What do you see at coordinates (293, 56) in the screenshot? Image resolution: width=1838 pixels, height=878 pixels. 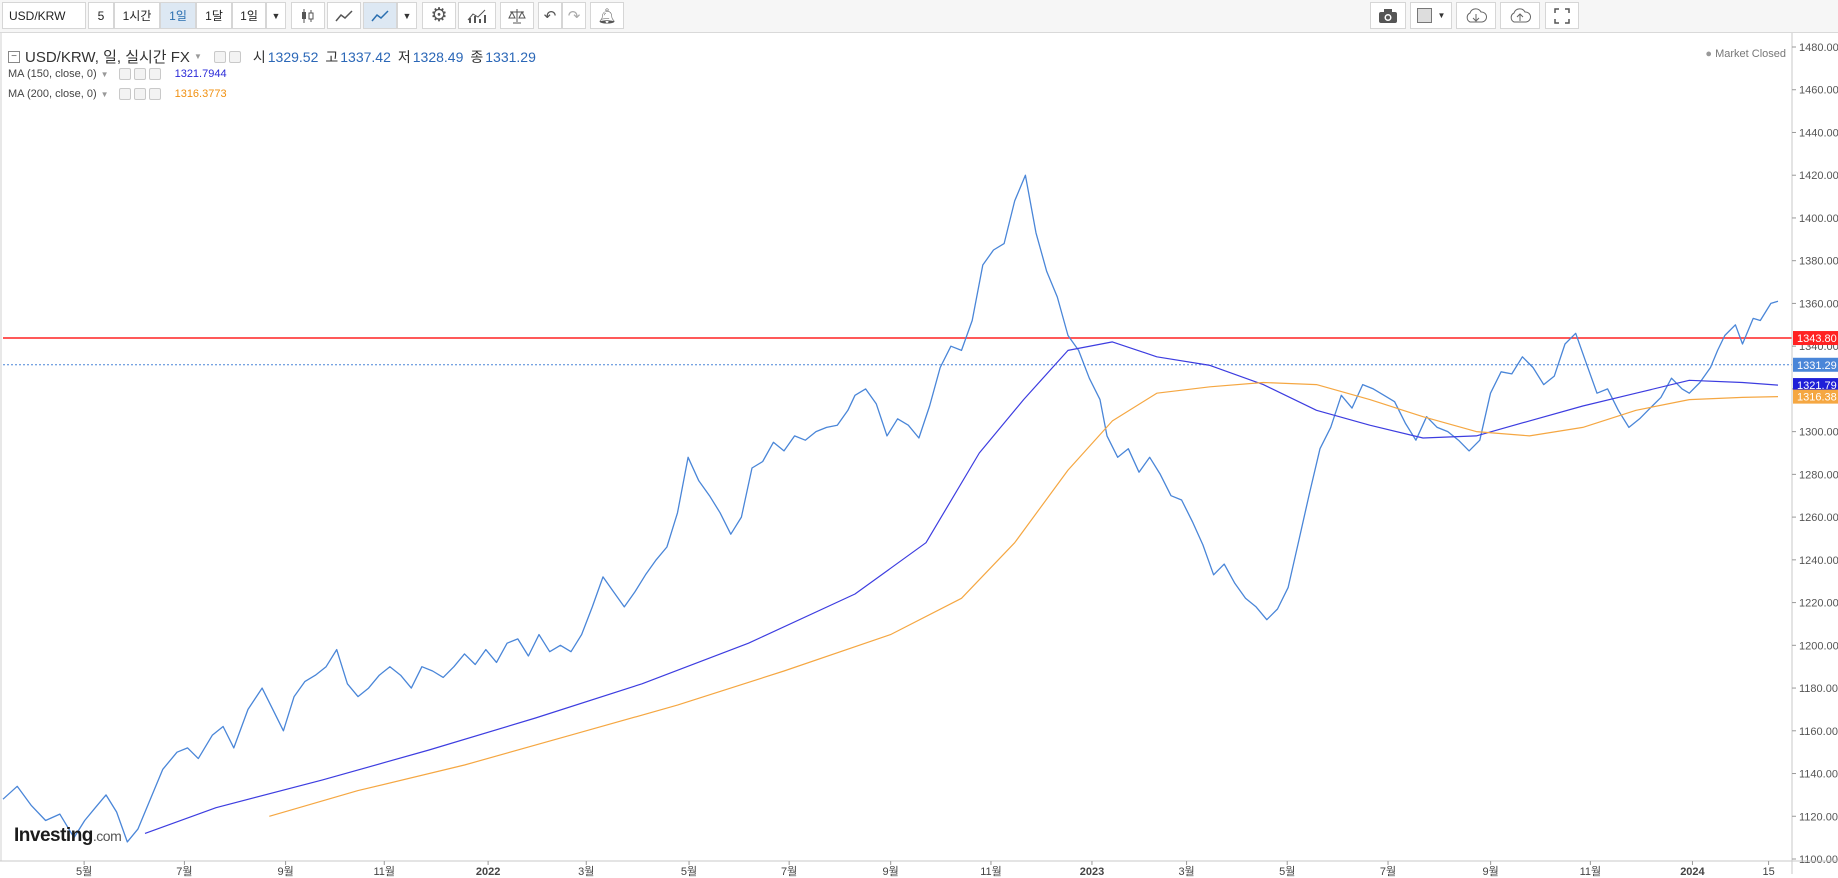 I see `open-value: 1329.52` at bounding box center [293, 56].